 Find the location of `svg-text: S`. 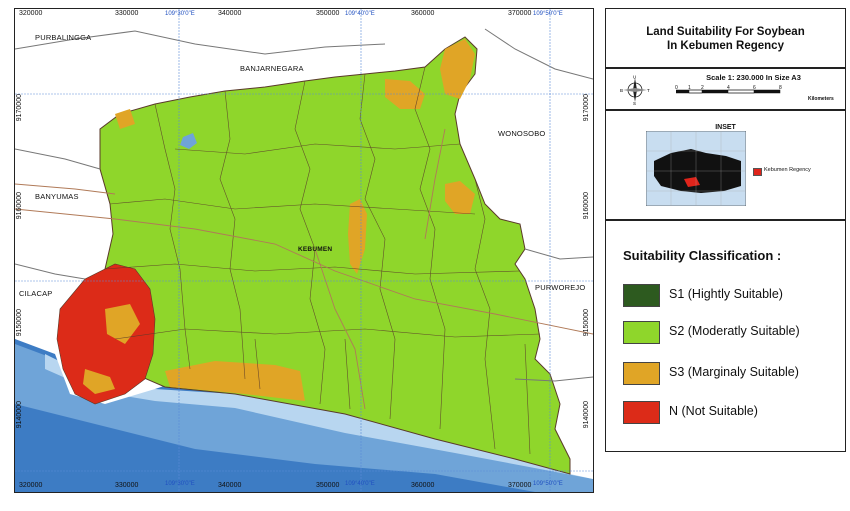

svg-text: S is located at coordinates (634, 103).